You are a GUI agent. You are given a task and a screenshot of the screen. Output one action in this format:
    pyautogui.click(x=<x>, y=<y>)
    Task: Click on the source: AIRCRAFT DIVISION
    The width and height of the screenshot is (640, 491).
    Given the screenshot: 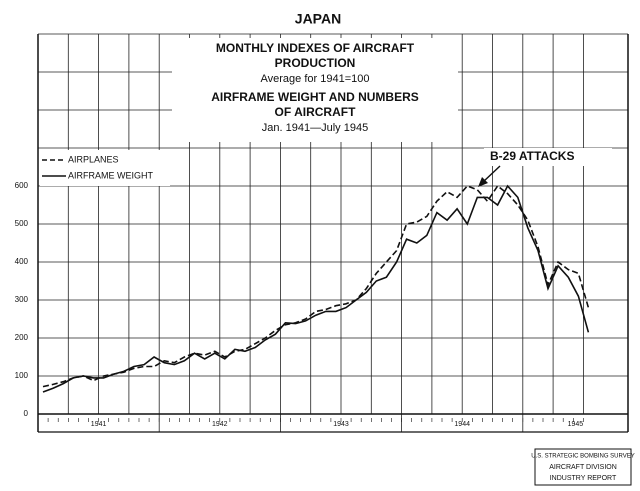 What is the action you would take?
    pyautogui.click(x=583, y=467)
    